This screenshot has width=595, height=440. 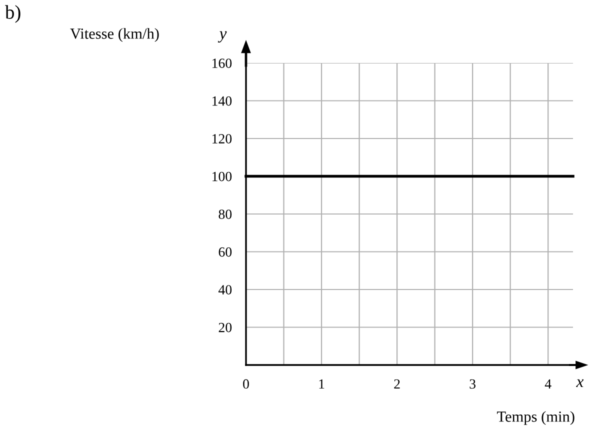 I want to click on y-tick-label: 20, so click(x=225, y=327).